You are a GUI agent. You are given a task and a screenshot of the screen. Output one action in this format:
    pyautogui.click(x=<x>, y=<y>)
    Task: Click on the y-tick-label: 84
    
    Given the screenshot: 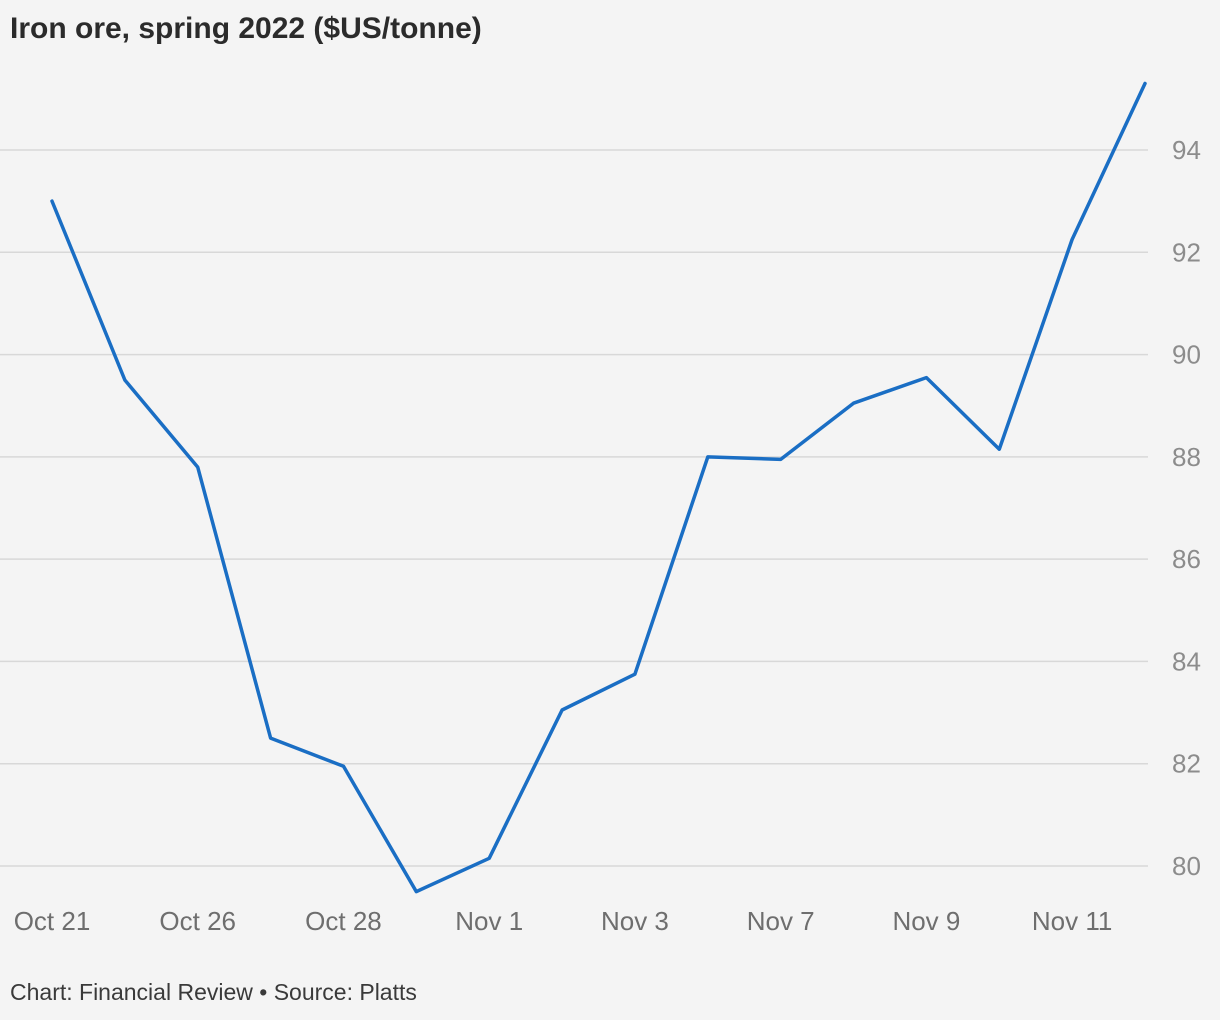 What is the action you would take?
    pyautogui.click(x=1186, y=661)
    